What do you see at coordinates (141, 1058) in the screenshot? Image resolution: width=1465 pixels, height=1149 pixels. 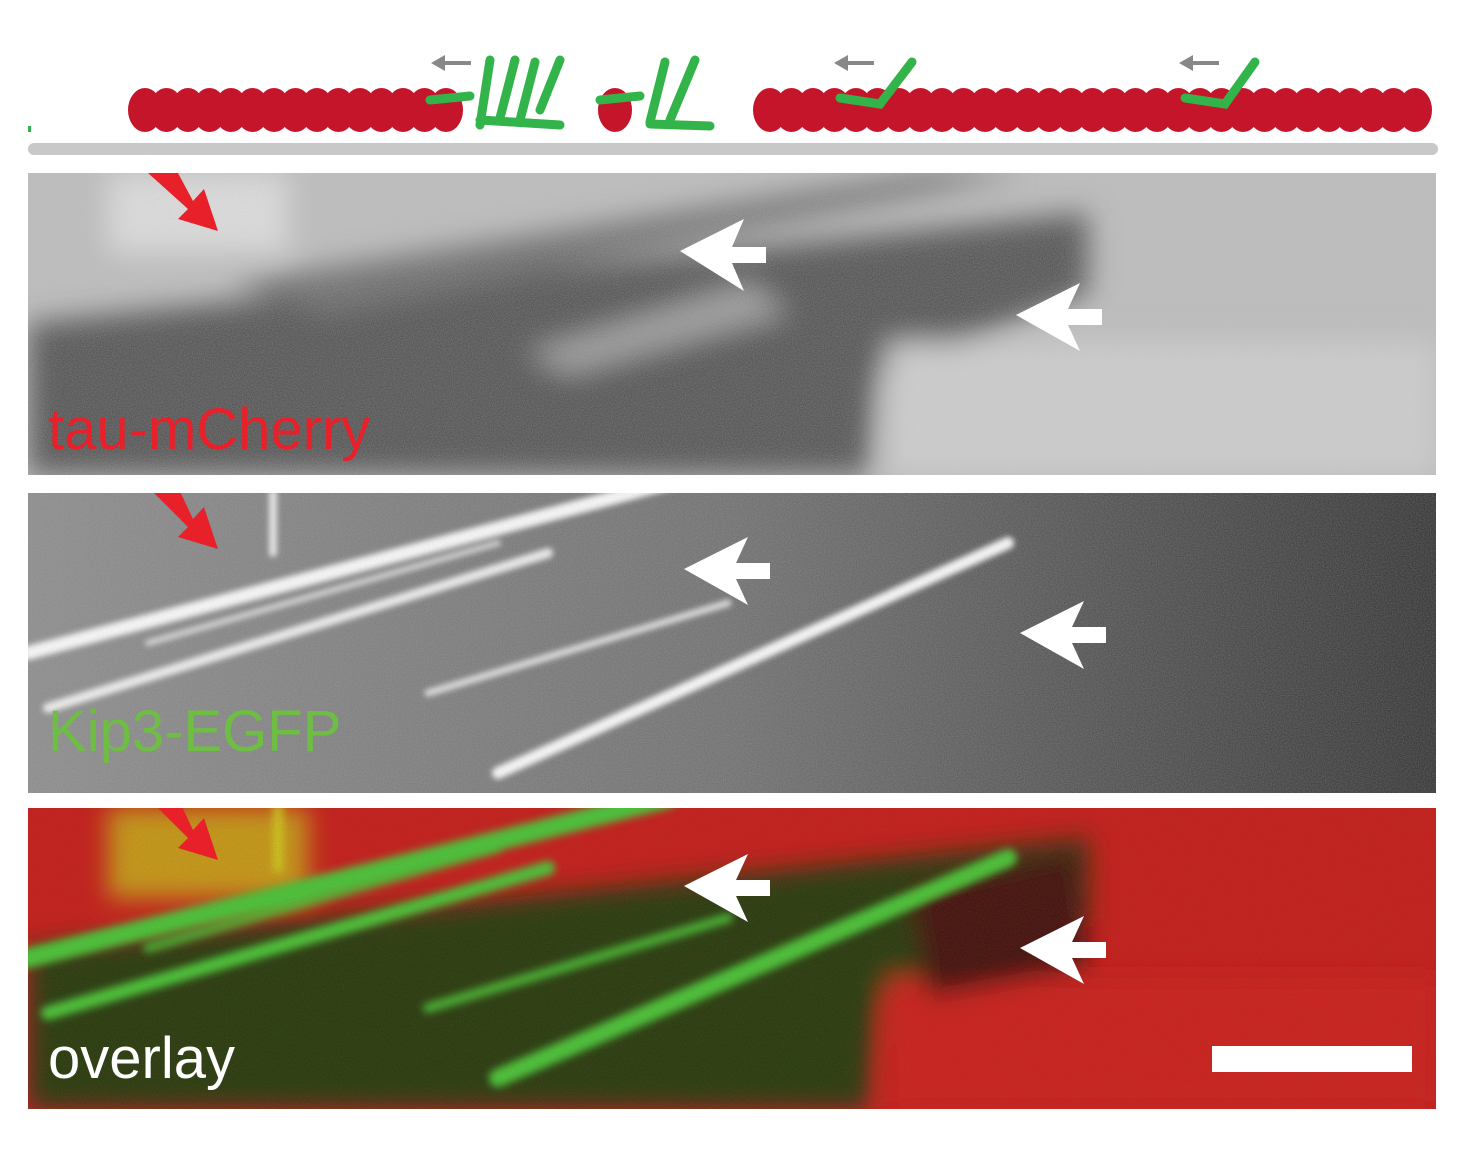 I see `panel-label-overlay: overlay` at bounding box center [141, 1058].